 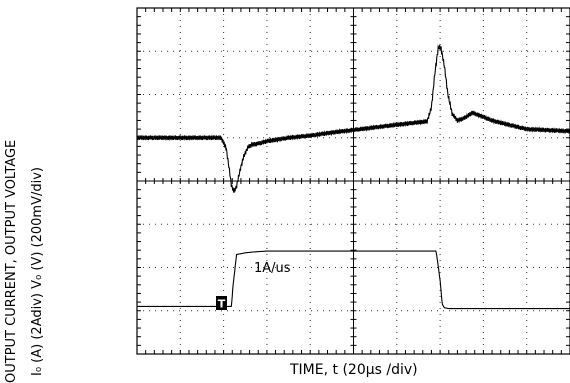 I want to click on svg-text: T, so click(x=222, y=304).